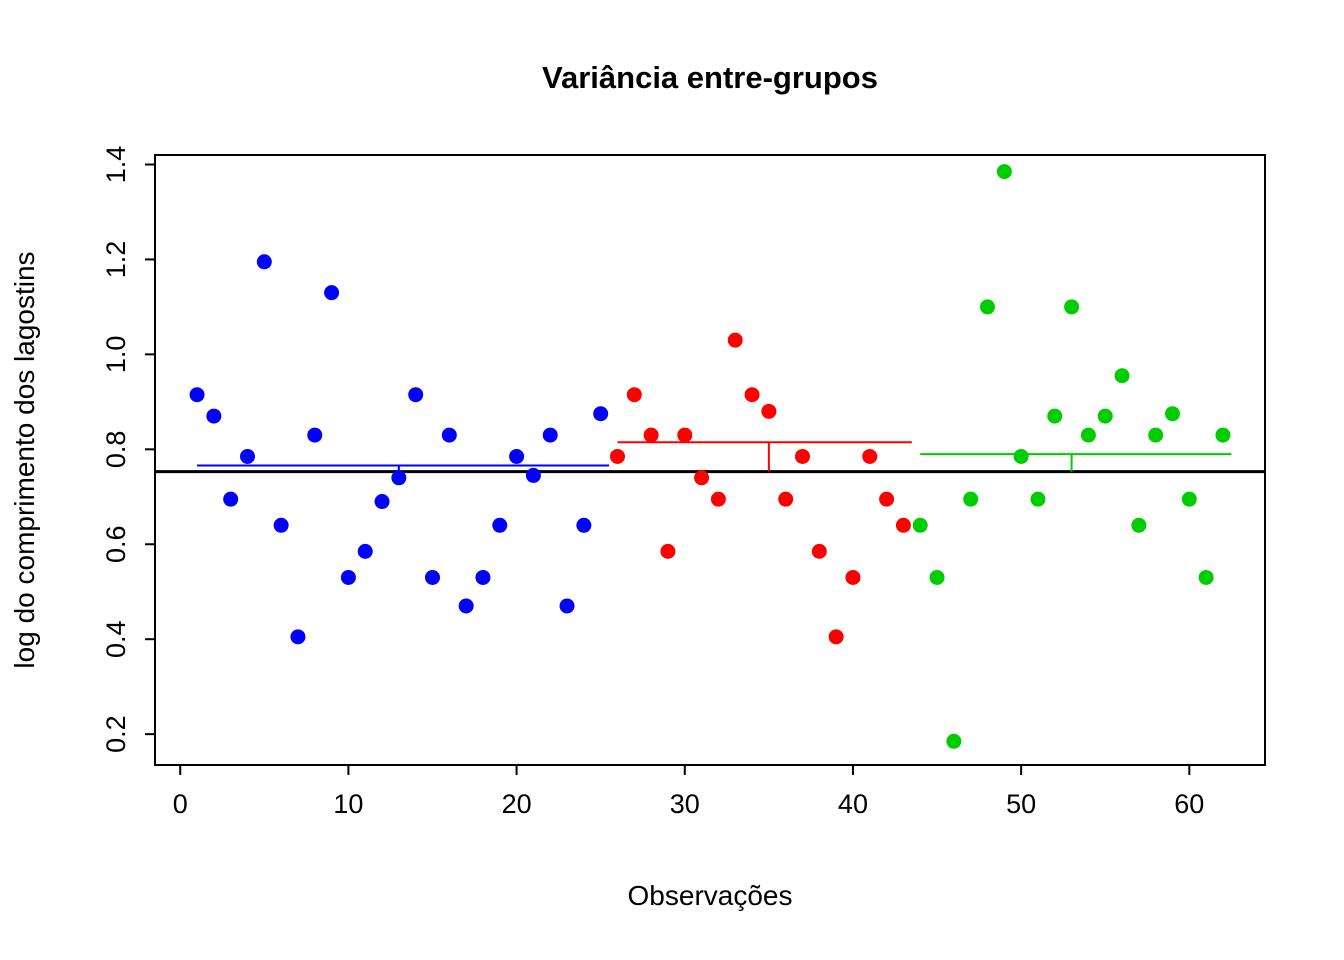  What do you see at coordinates (1189, 804) in the screenshot?
I see `x-tick-label: 60` at bounding box center [1189, 804].